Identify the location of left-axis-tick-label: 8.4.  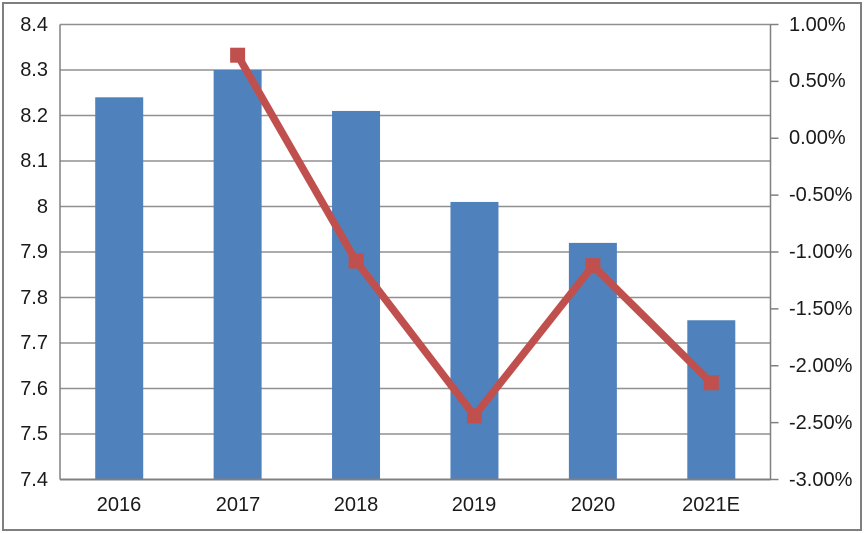
(34, 25).